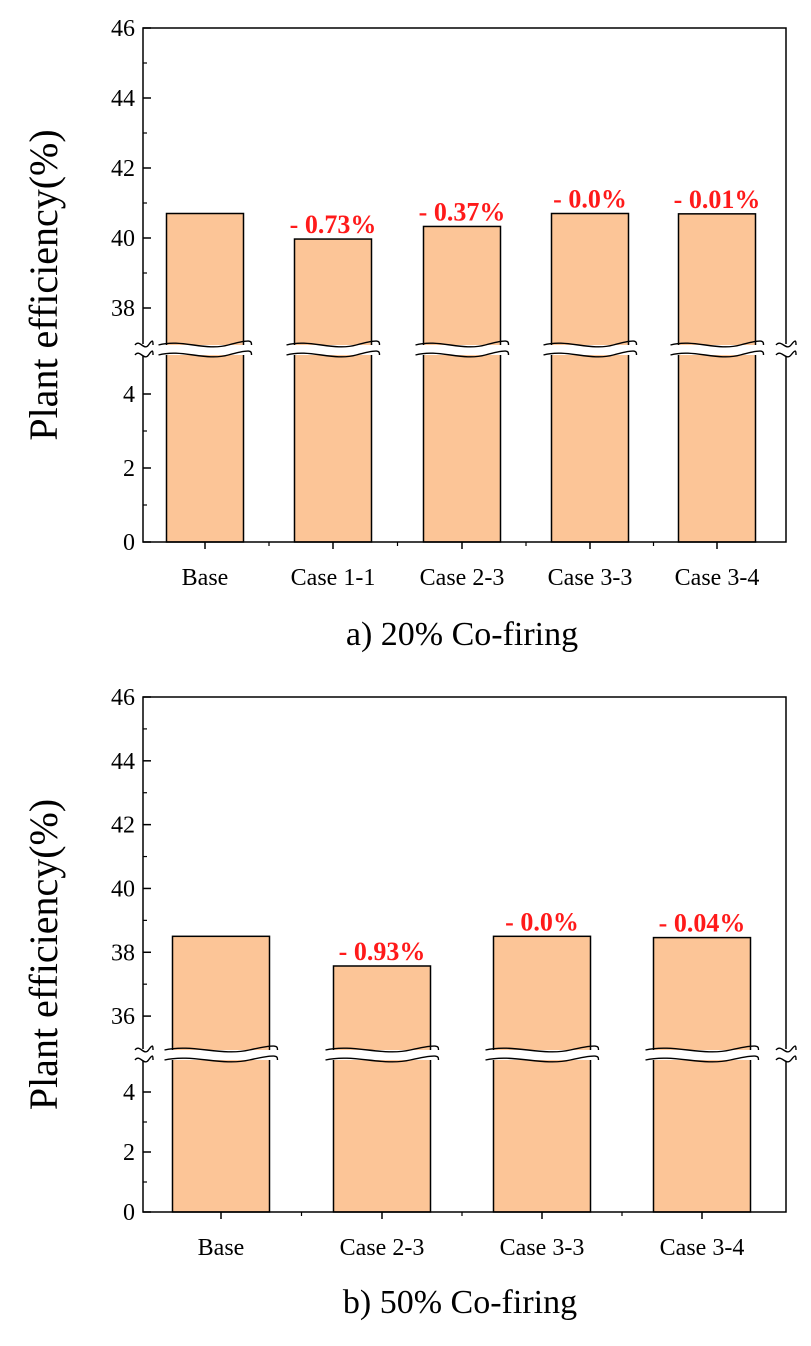 The height and width of the screenshot is (1346, 811). I want to click on change-annotation: - 0.73%, so click(333, 224).